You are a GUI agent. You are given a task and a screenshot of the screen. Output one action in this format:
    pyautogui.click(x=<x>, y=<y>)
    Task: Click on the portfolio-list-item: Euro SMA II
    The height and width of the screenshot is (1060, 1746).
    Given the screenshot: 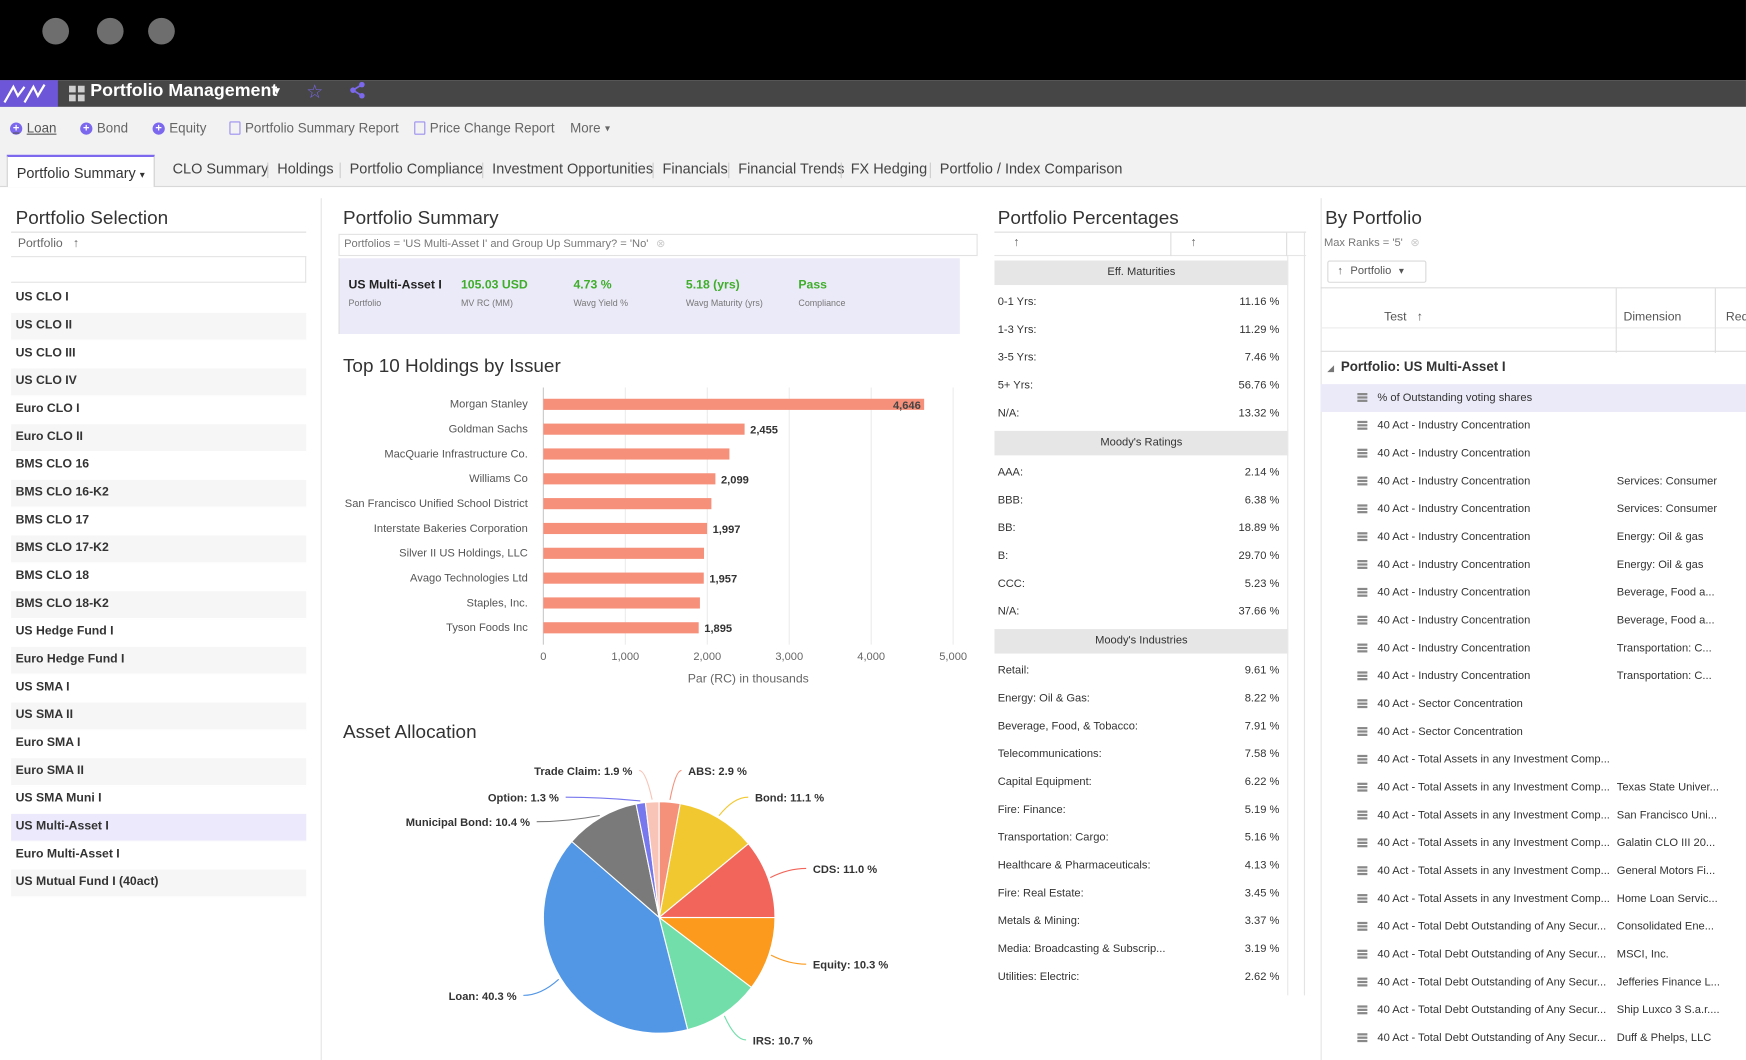 What is the action you would take?
    pyautogui.click(x=159, y=772)
    